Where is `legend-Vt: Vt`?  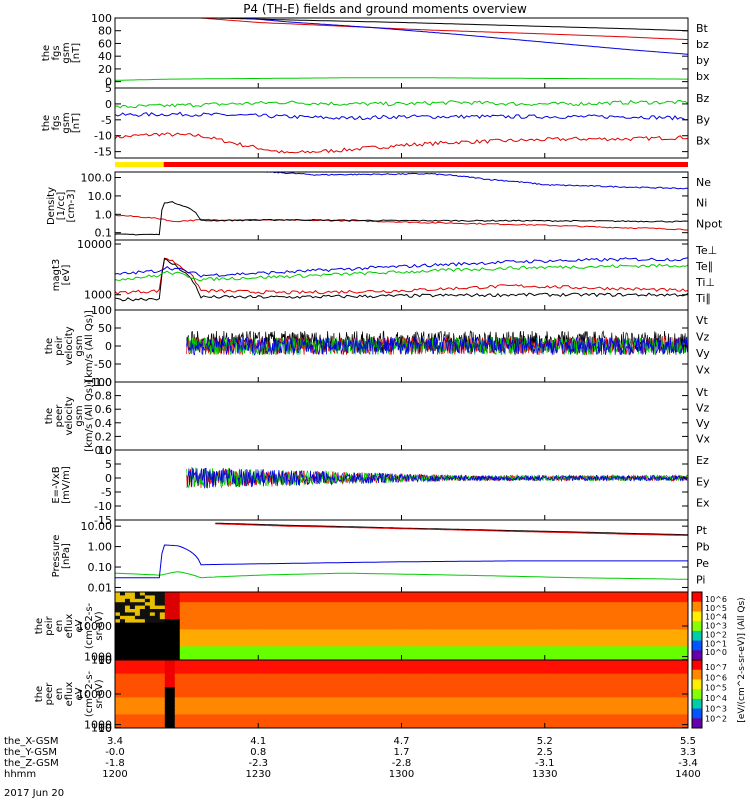 legend-Vt: Vt is located at coordinates (702, 320).